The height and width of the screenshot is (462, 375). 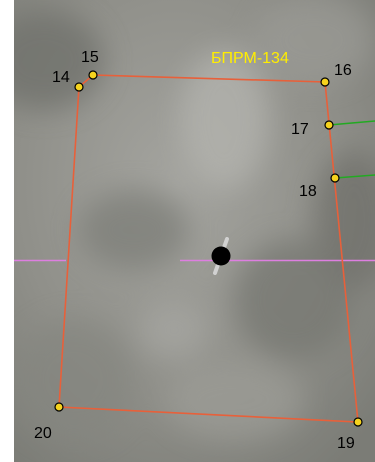 I want to click on center-marker-icon, so click(x=221, y=256).